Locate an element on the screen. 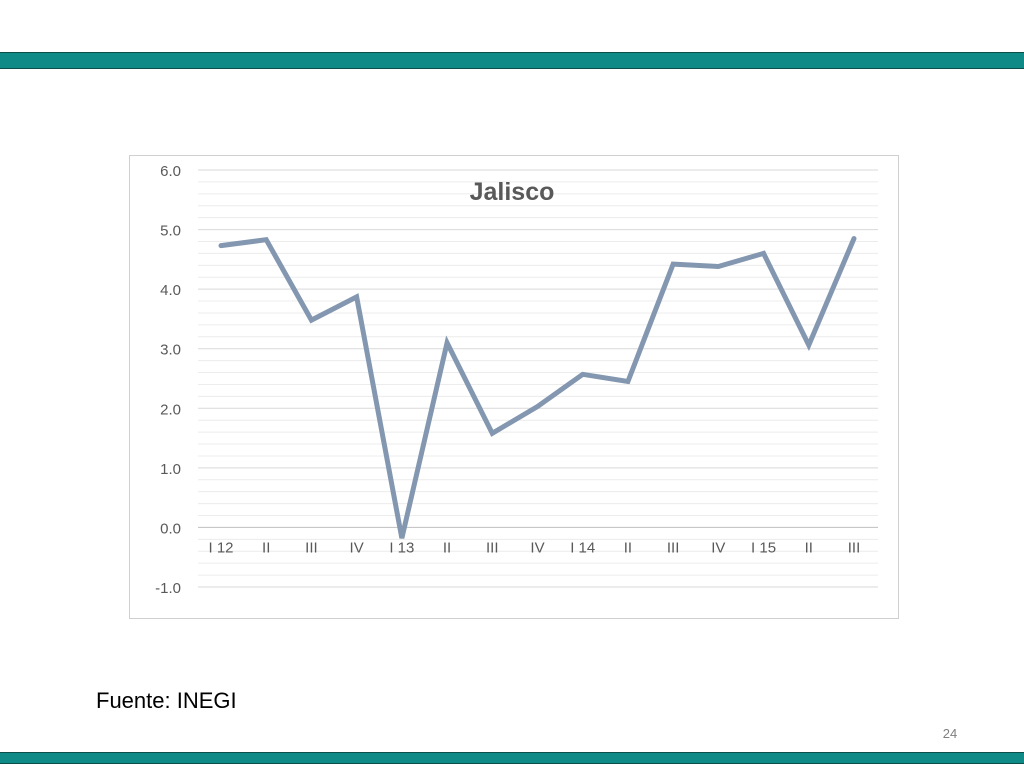 The height and width of the screenshot is (768, 1024). y-tick-label: 5.0 is located at coordinates (170, 231).